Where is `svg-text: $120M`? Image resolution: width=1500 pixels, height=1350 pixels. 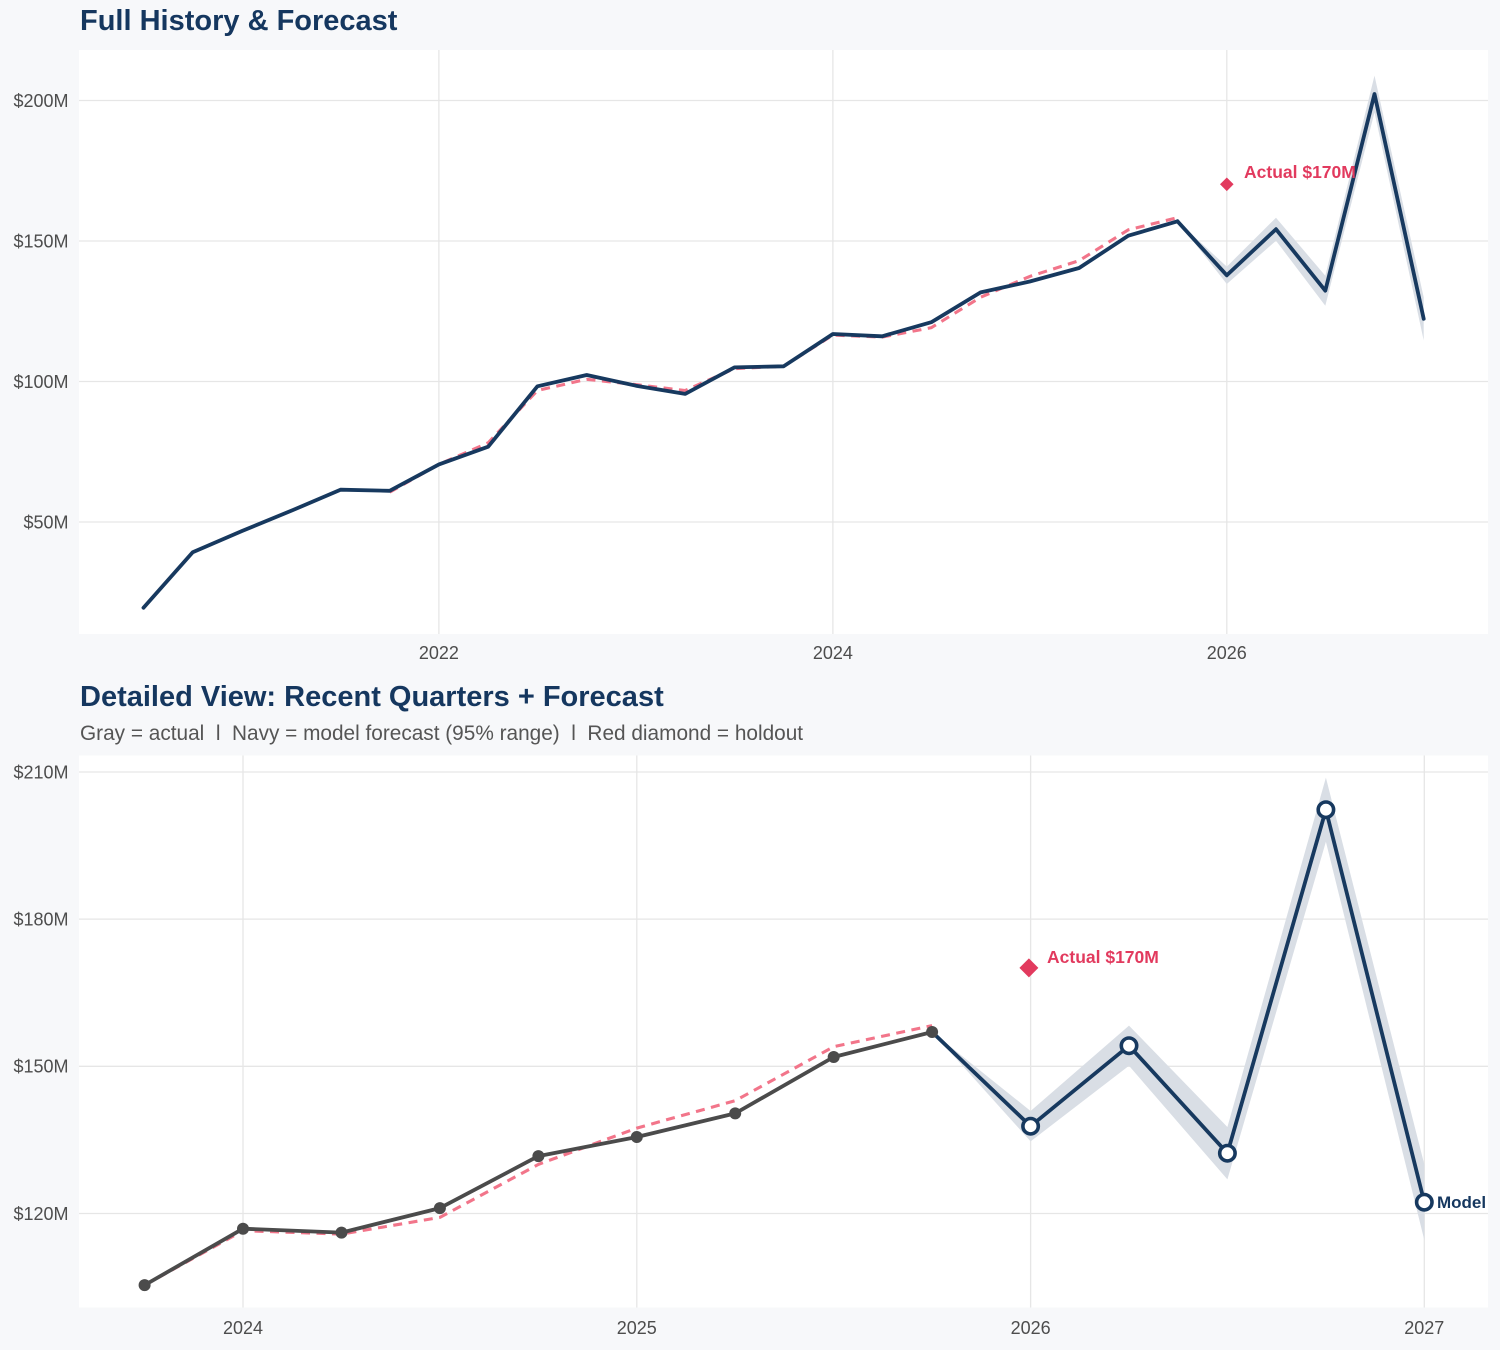 svg-text: $120M is located at coordinates (40, 1214).